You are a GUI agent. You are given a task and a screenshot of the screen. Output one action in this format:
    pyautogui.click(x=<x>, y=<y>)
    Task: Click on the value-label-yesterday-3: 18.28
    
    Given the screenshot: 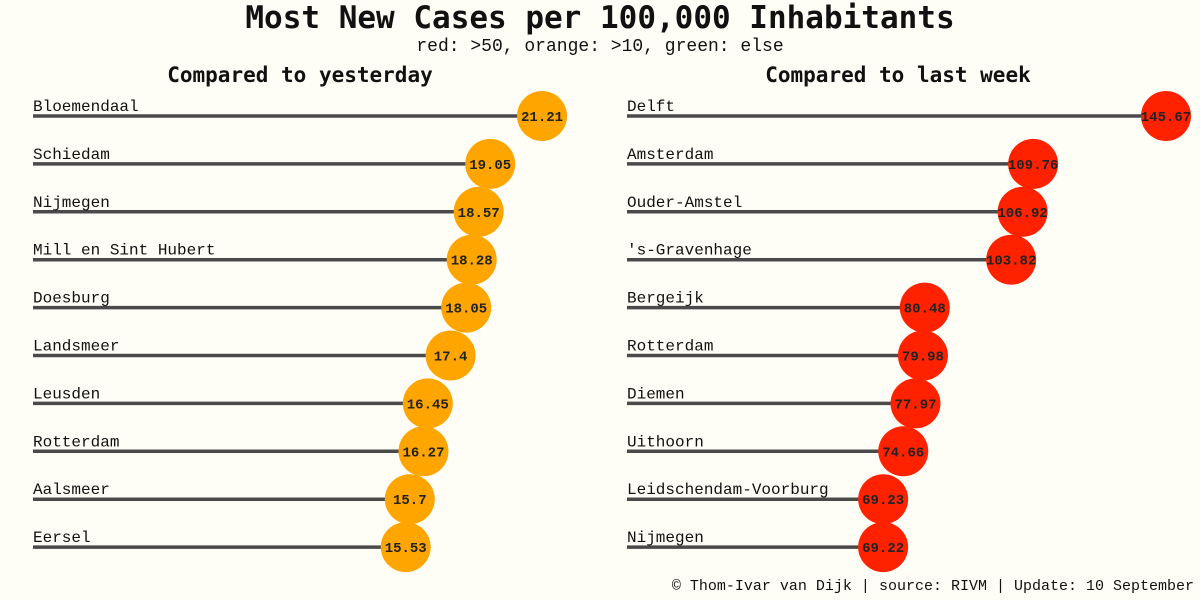 What is the action you would take?
    pyautogui.click(x=472, y=262)
    